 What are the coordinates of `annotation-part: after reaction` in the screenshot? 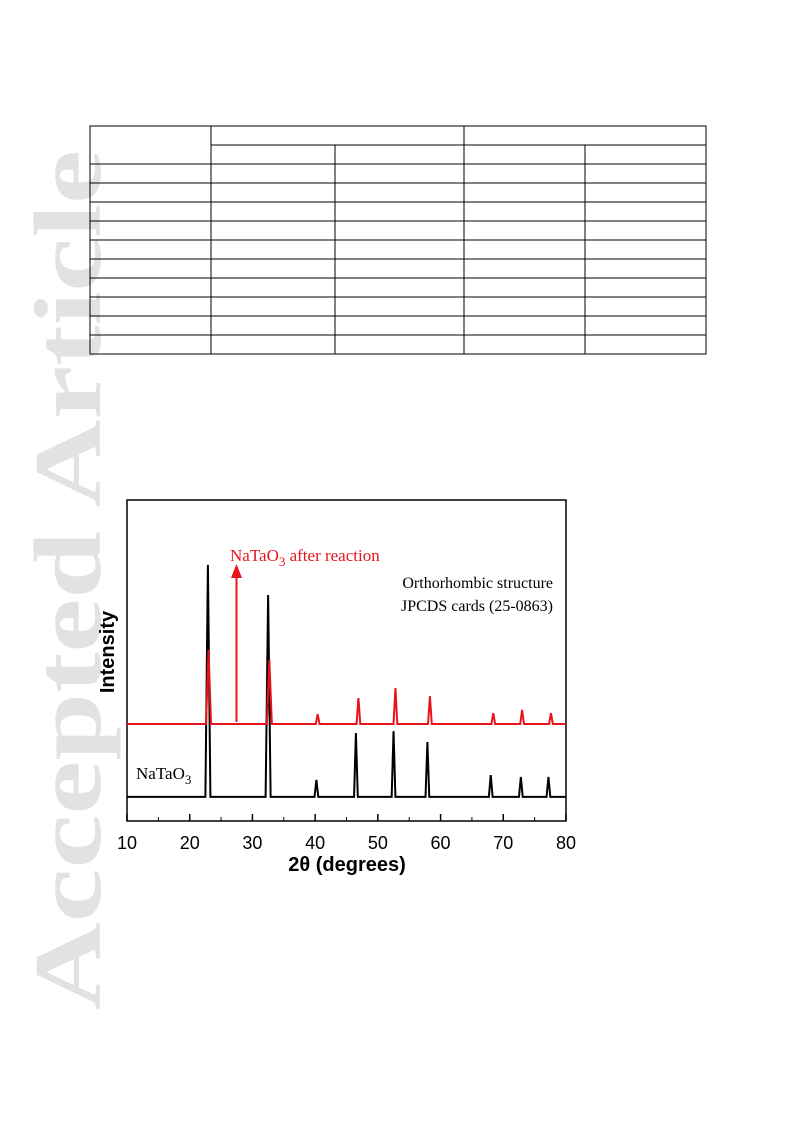 It's located at (332, 555).